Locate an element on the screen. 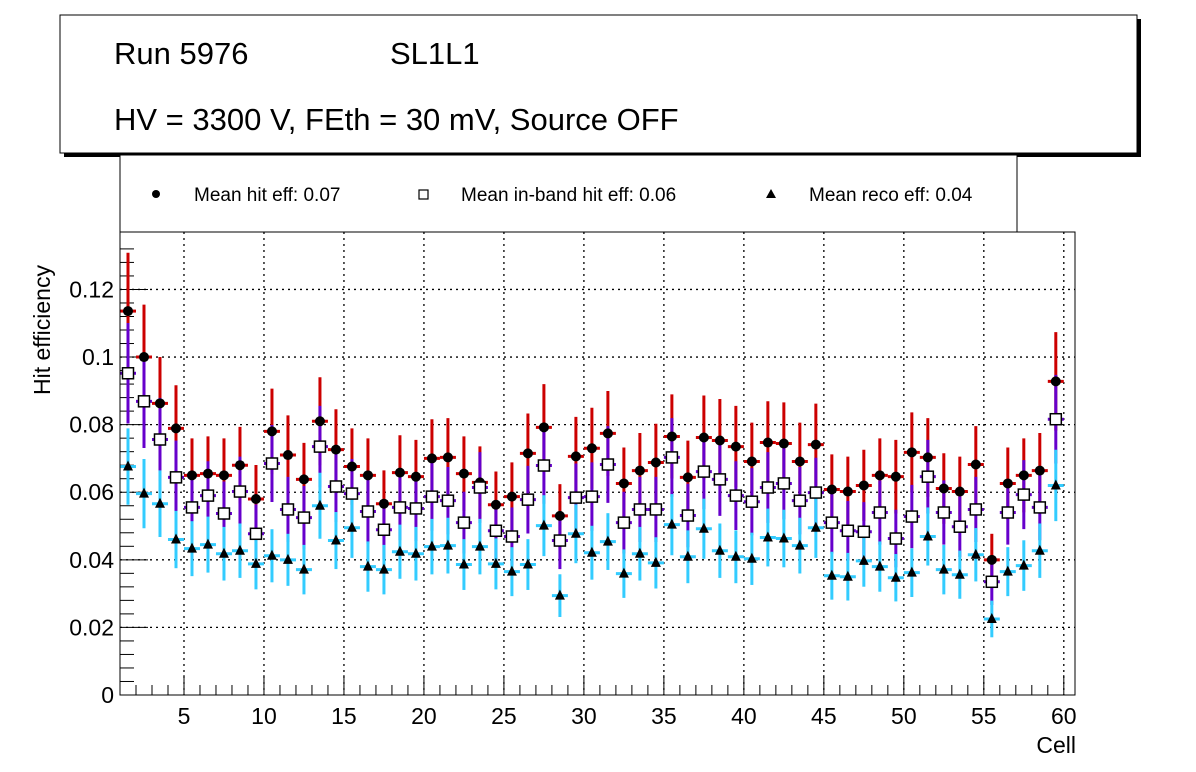  conditions-label: HV = 3300 V, FEth = 30 mV, Source OFF is located at coordinates (396, 119).